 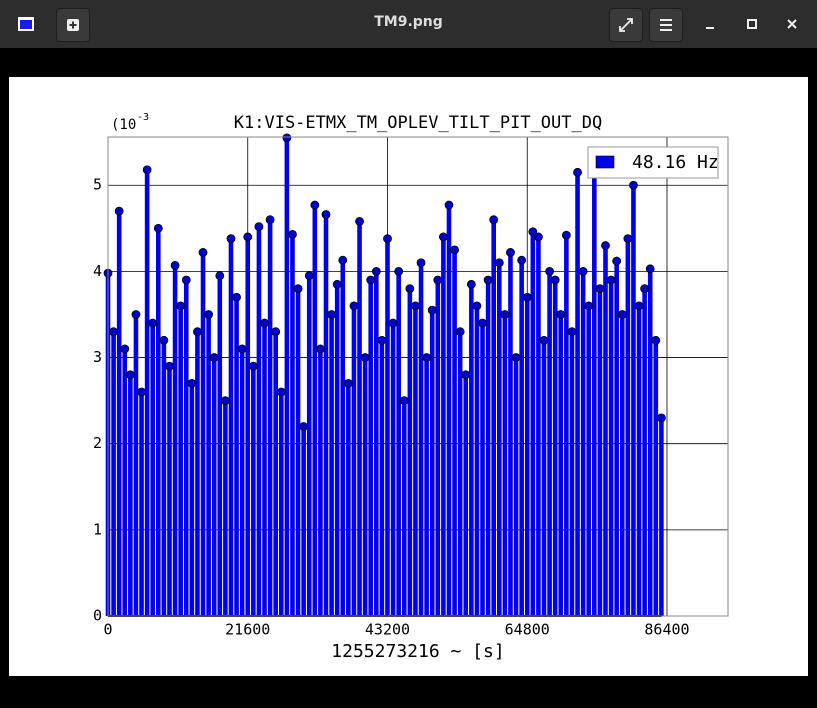 I want to click on close-button, so click(x=792, y=24).